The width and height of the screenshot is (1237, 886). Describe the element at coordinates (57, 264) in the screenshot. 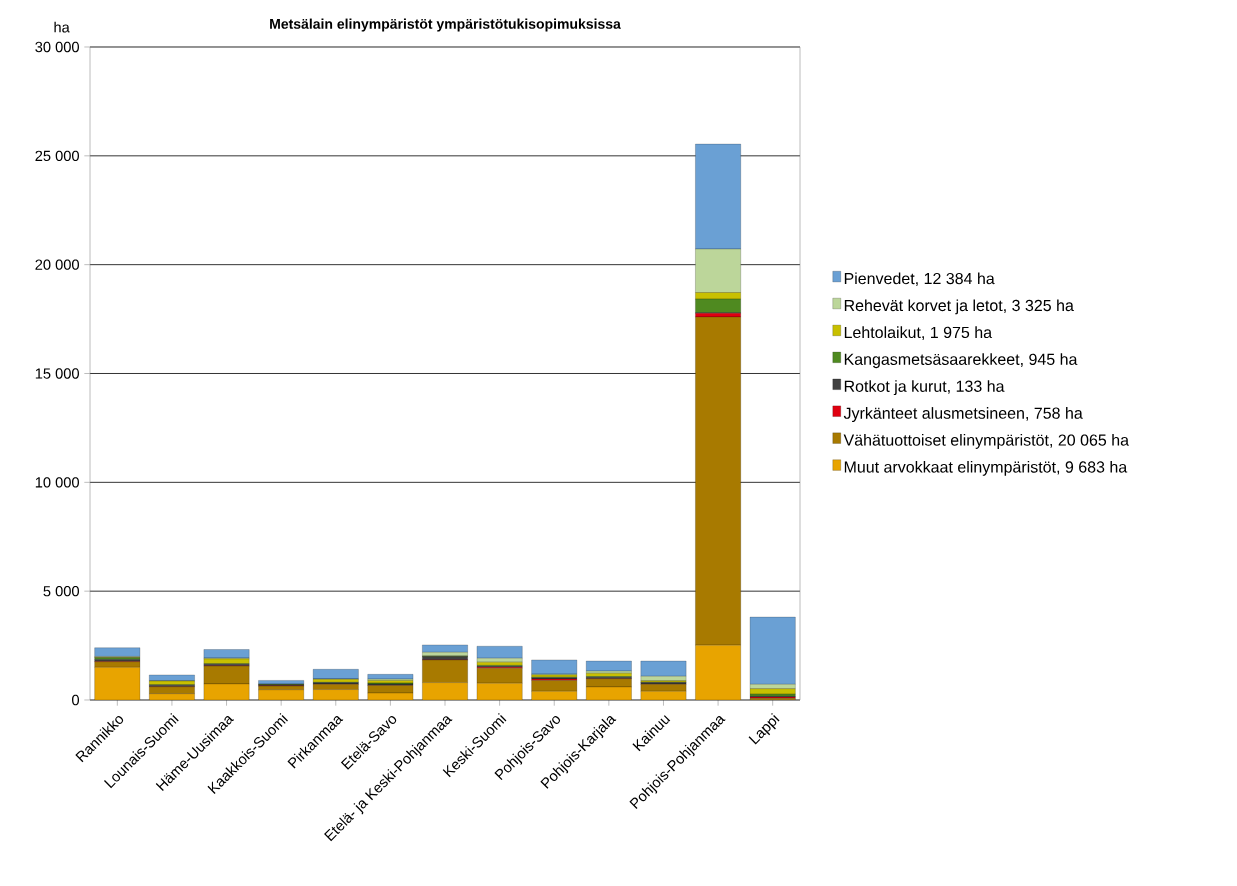

I see `y-tick-label: 20 000` at that location.